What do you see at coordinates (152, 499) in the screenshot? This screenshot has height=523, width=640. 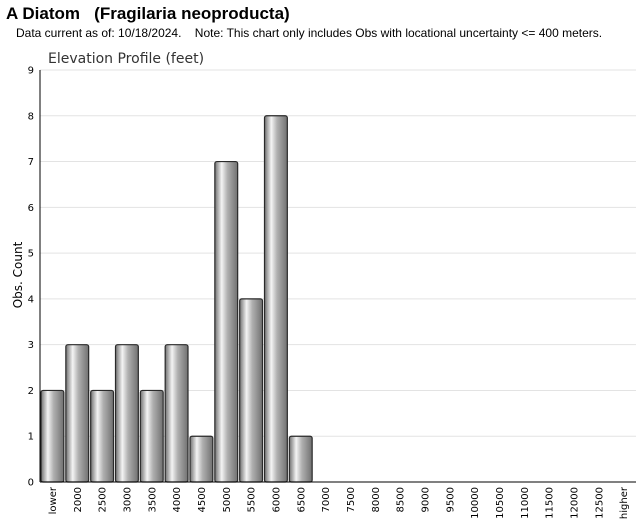 I see `x-tick-label: 3500` at bounding box center [152, 499].